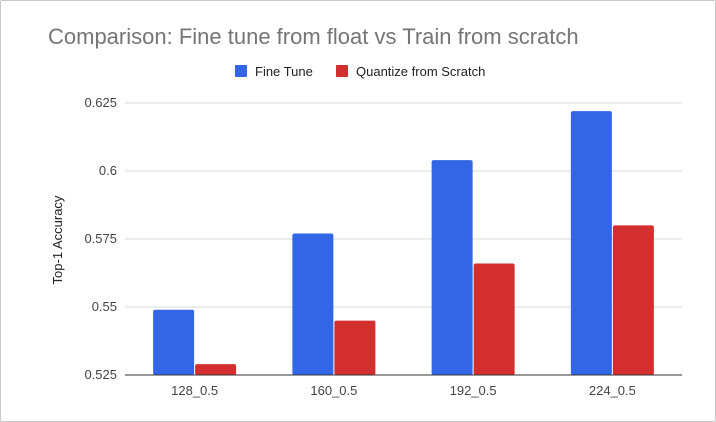  I want to click on y-tick-label: 0.55, so click(104, 306).